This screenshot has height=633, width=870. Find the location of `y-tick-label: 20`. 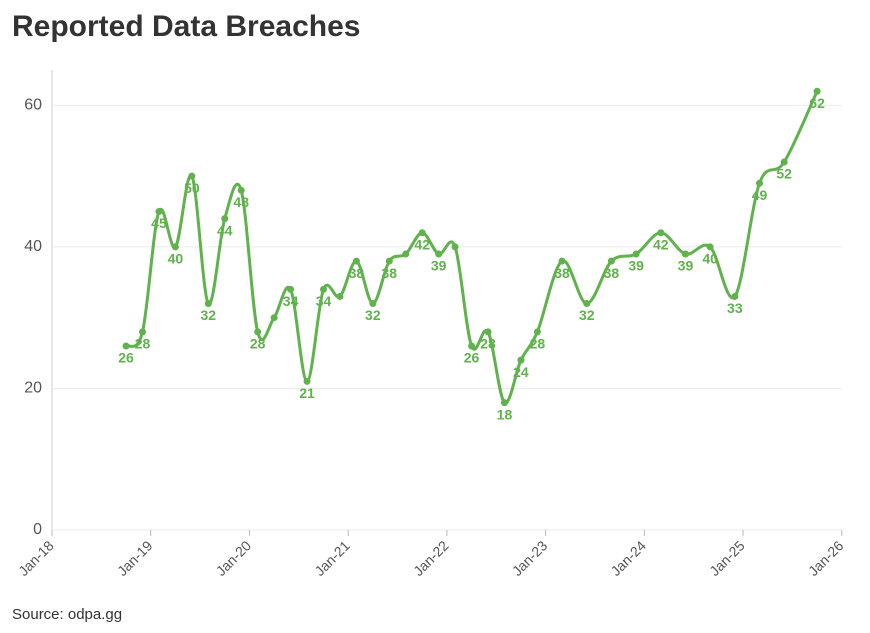

y-tick-label: 20 is located at coordinates (33, 388).